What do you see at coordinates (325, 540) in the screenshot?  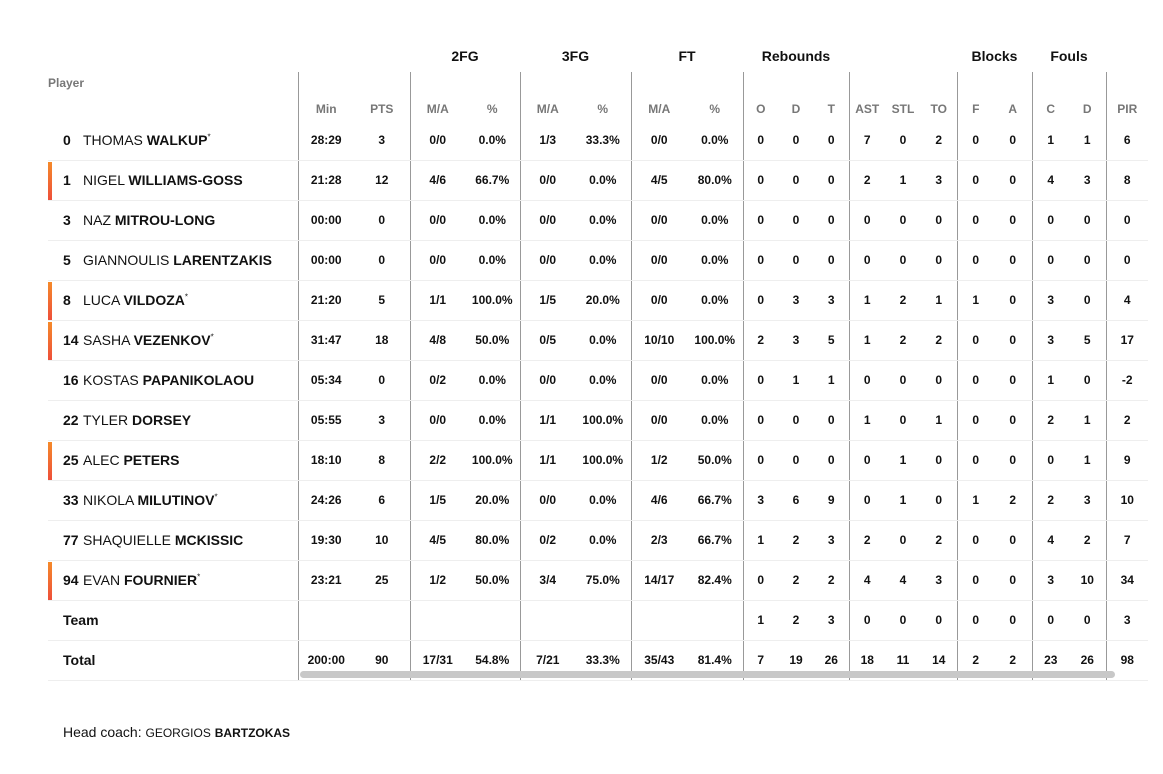 I see `stat-cell: 19:30` at bounding box center [325, 540].